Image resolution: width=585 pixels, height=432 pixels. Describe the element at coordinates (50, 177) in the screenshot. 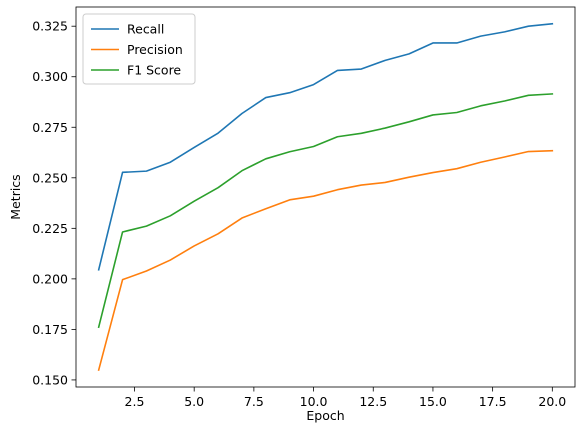

I see `y-tick-label: 0.250` at that location.